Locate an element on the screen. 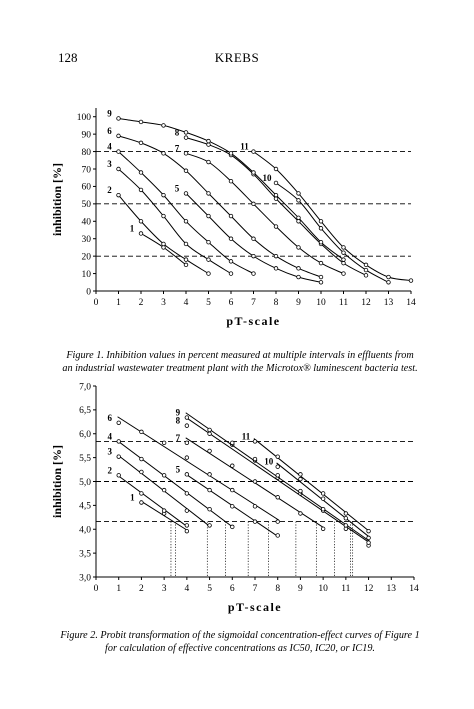 The width and height of the screenshot is (474, 709). fig2-series-8-point is located at coordinates (187, 425).